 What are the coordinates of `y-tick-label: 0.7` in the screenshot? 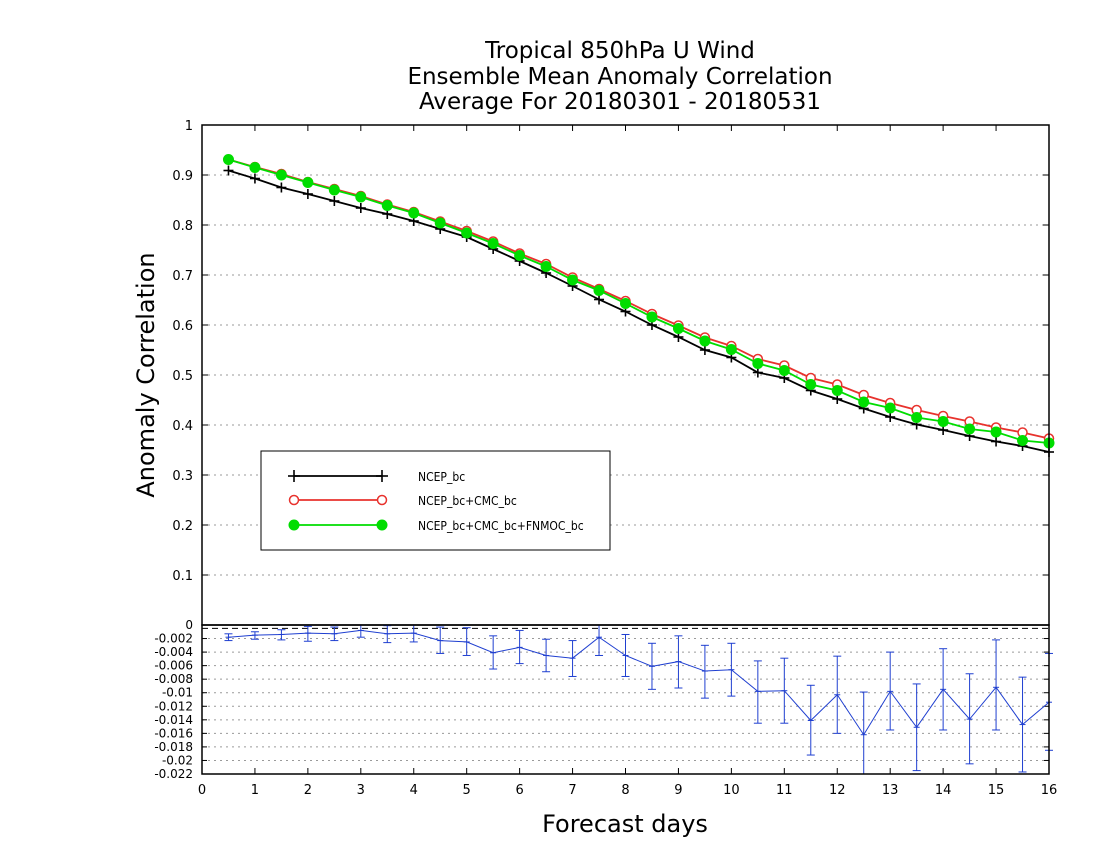 It's located at (182, 276).